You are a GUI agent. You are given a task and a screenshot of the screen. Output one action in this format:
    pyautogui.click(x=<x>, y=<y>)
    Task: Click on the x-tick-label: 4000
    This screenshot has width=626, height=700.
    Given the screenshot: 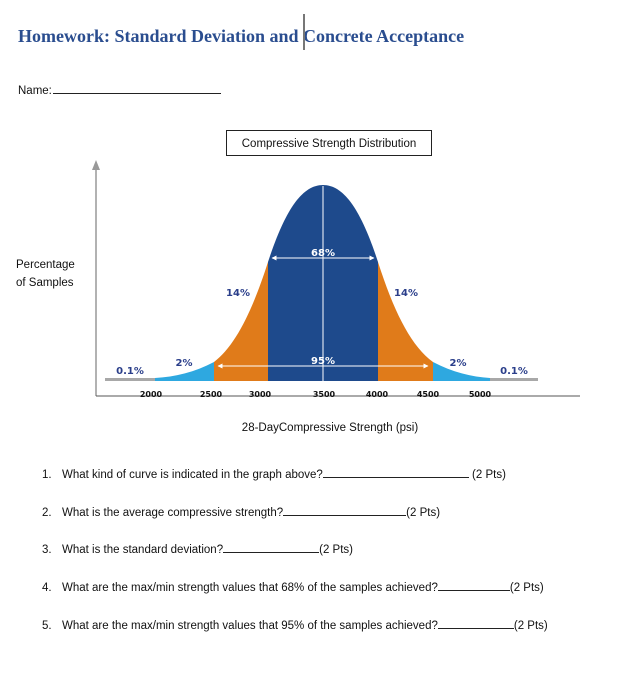 What is the action you would take?
    pyautogui.click(x=377, y=394)
    